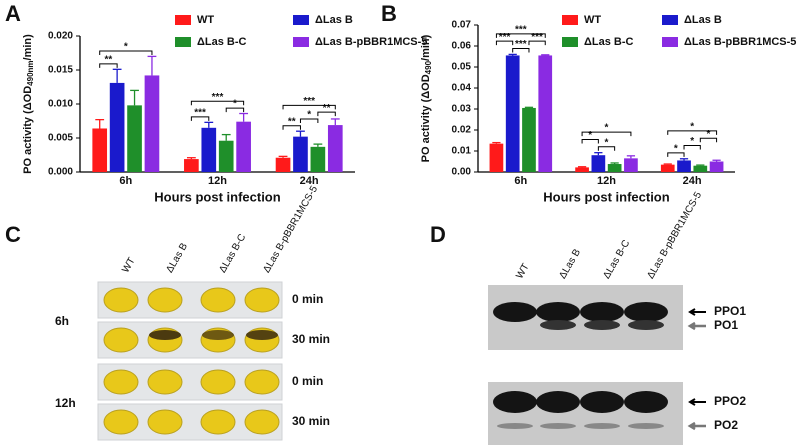  What do you see at coordinates (334, 20) in the screenshot?
I see `legend-label: ΔLas B` at bounding box center [334, 20].